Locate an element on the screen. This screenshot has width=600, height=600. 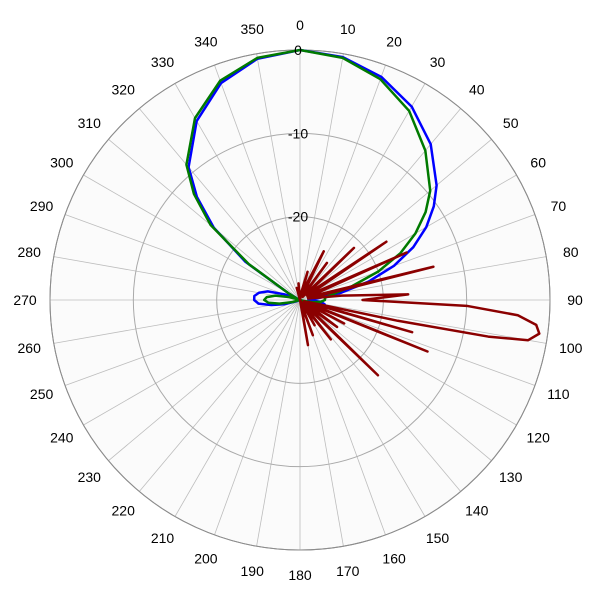
angle-tick-label: 280 is located at coordinates (30, 252).